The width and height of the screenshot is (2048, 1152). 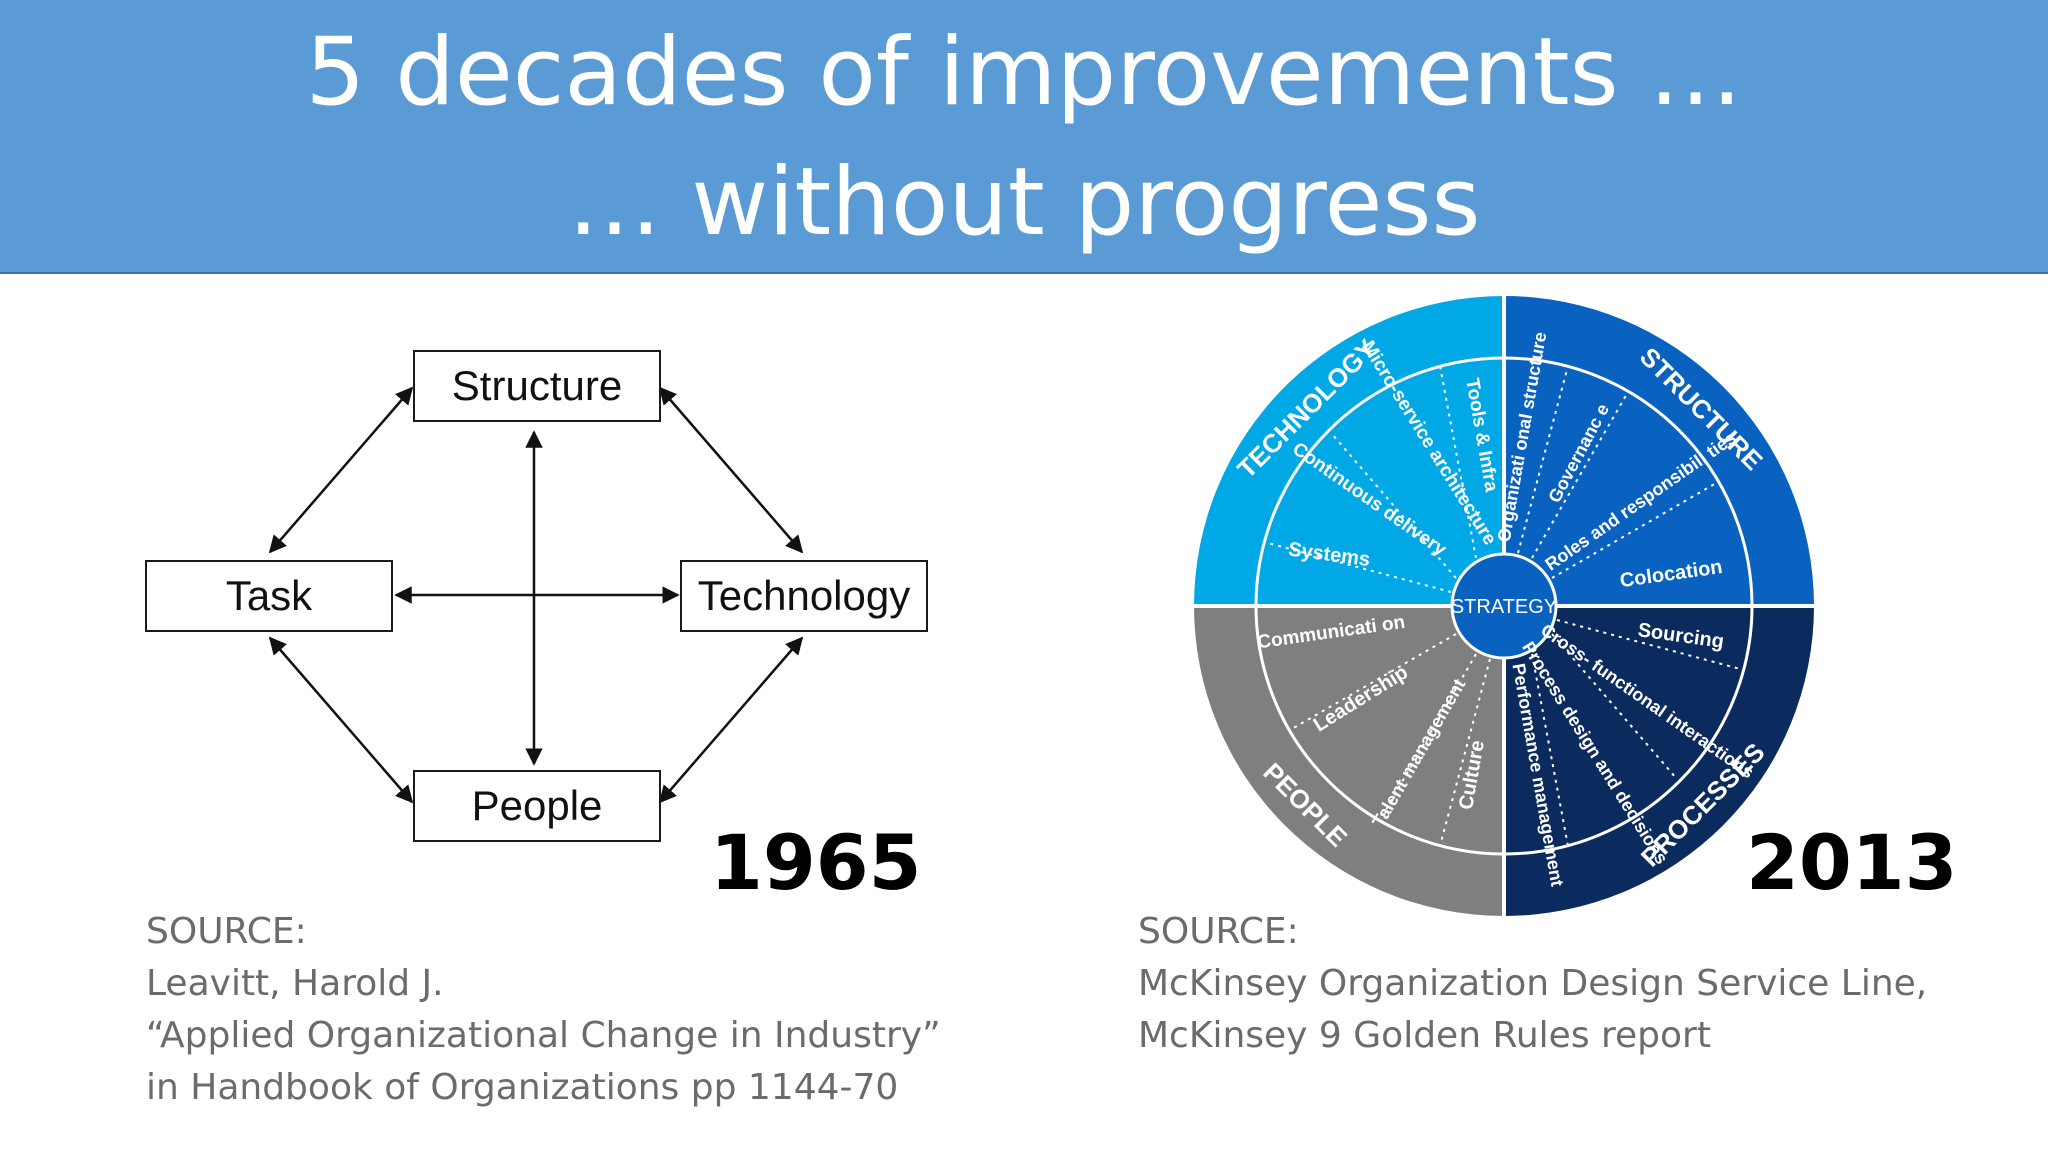 What do you see at coordinates (536, 595) in the screenshot?
I see `leavitt-arrows` at bounding box center [536, 595].